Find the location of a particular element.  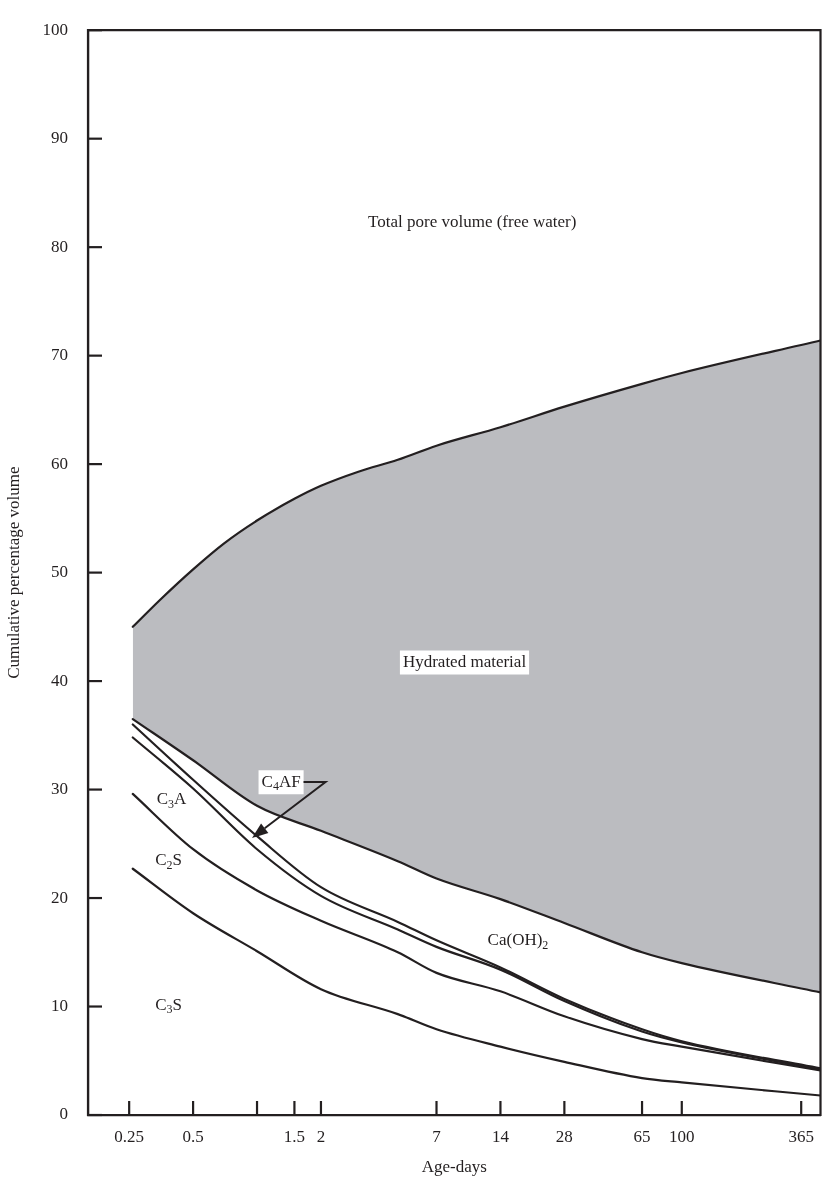

y-tick-label: 10 is located at coordinates (59, 1005).